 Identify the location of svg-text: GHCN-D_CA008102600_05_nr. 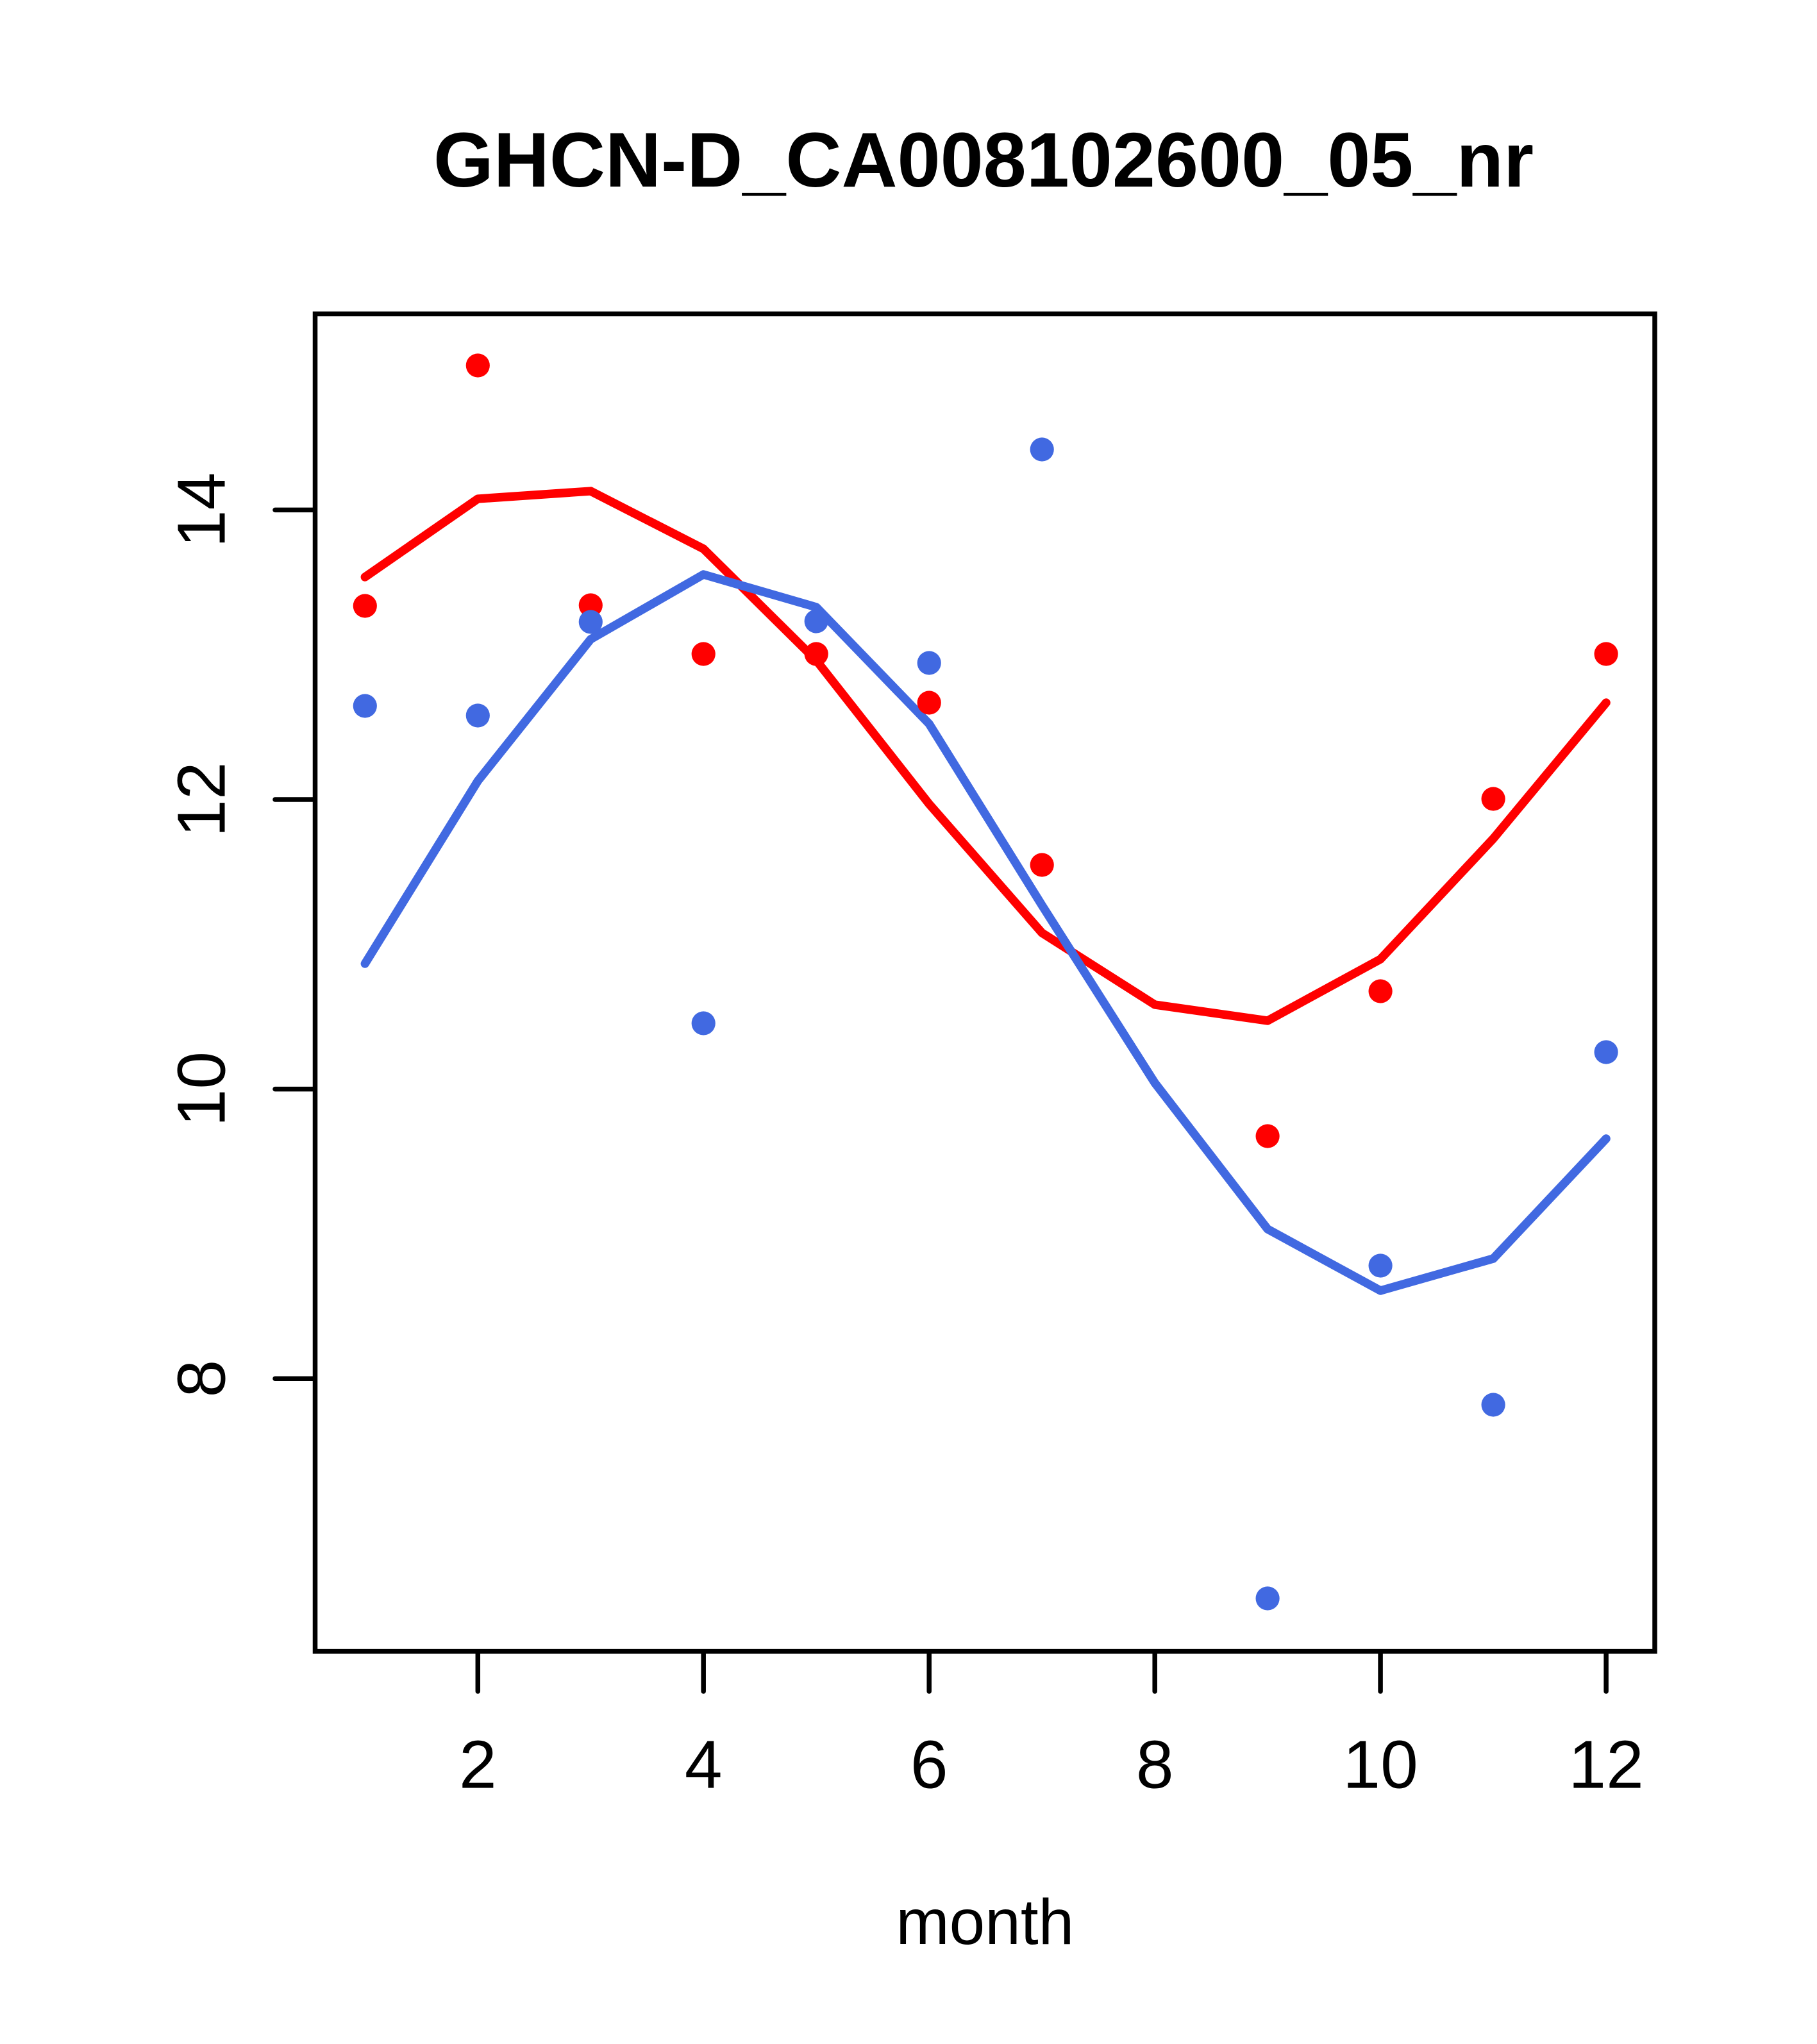
(984, 160).